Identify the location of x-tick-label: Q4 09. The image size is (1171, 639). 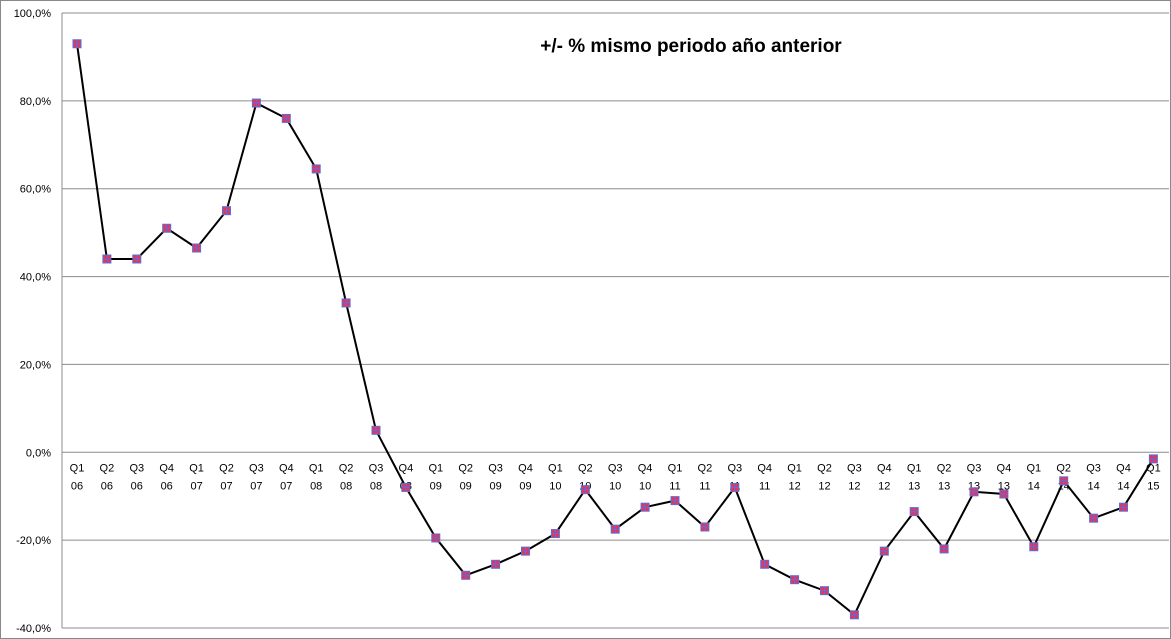
(525, 477).